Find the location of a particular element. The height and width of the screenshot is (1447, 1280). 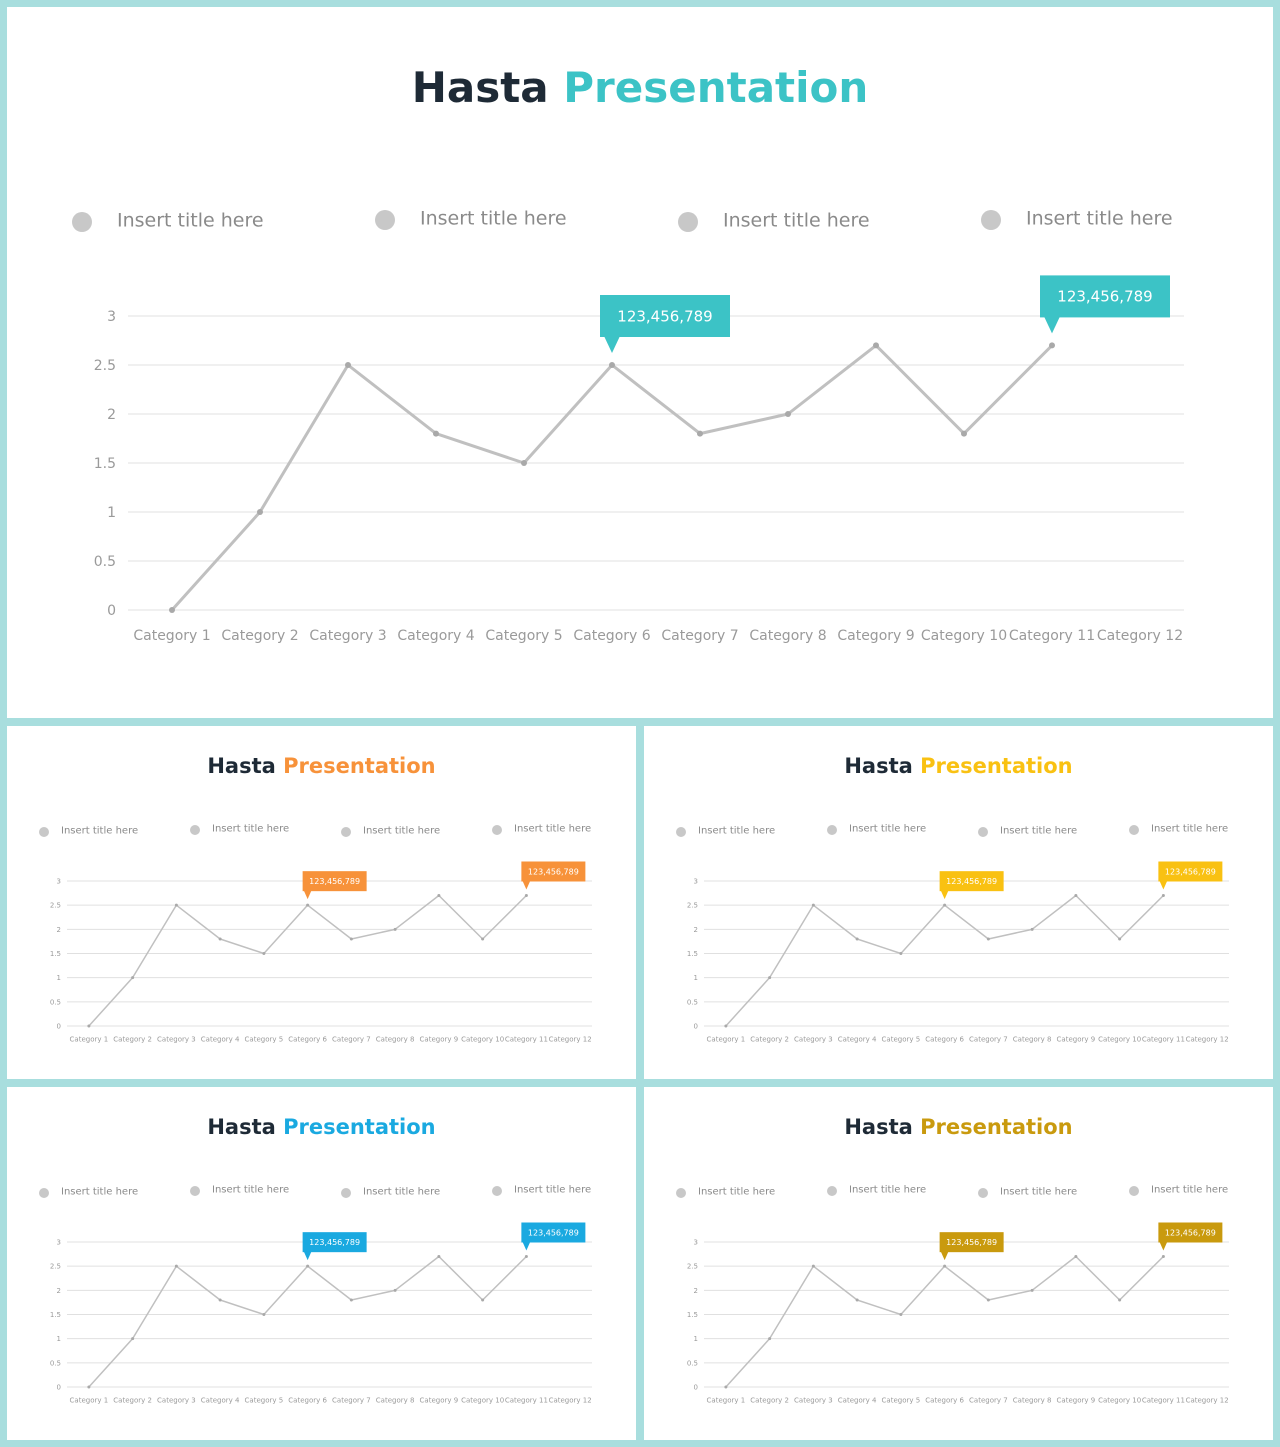

x-tick-label: Category 3 is located at coordinates (347, 636).